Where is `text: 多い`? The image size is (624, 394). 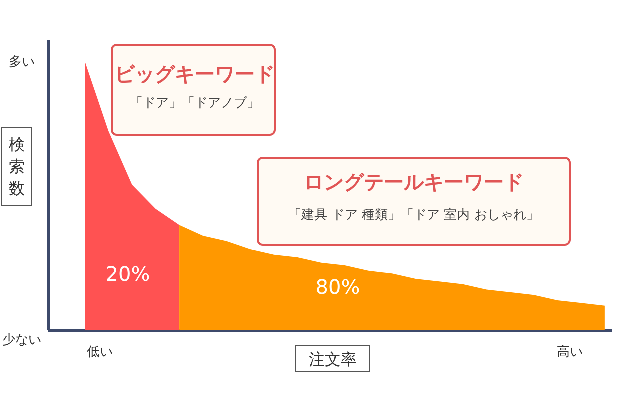
text: 多い is located at coordinates (22, 62).